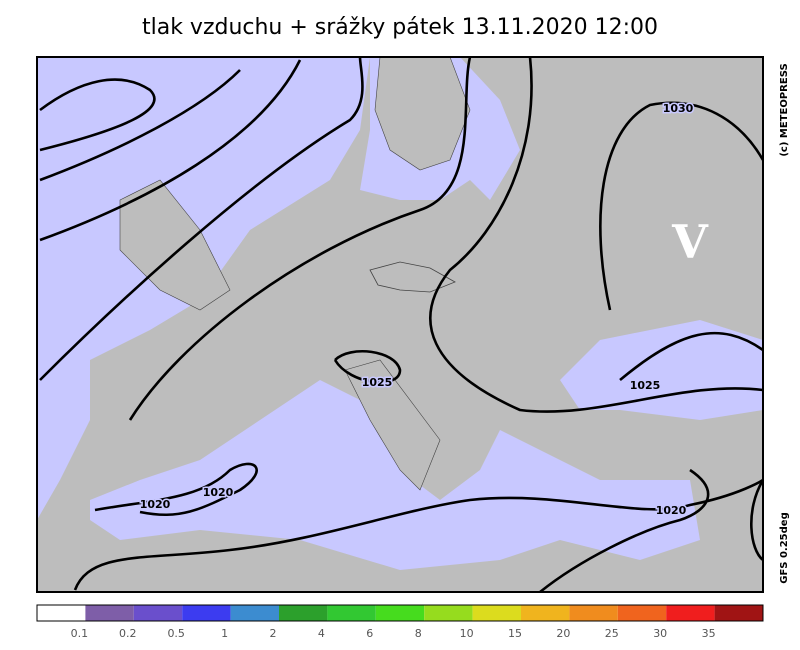  What do you see at coordinates (321, 633) in the screenshot?
I see `legend-label: 4` at bounding box center [321, 633].